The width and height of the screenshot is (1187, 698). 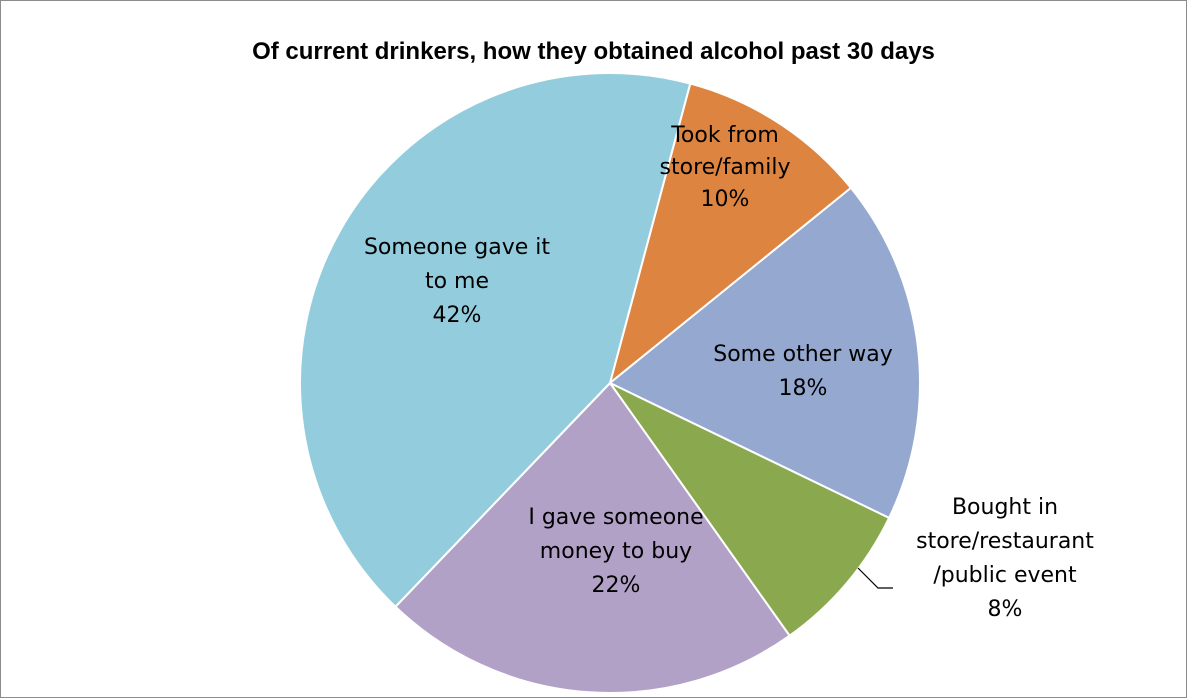 What do you see at coordinates (802, 371) in the screenshot?
I see `data-label-some-other-way: Some other way 18%` at bounding box center [802, 371].